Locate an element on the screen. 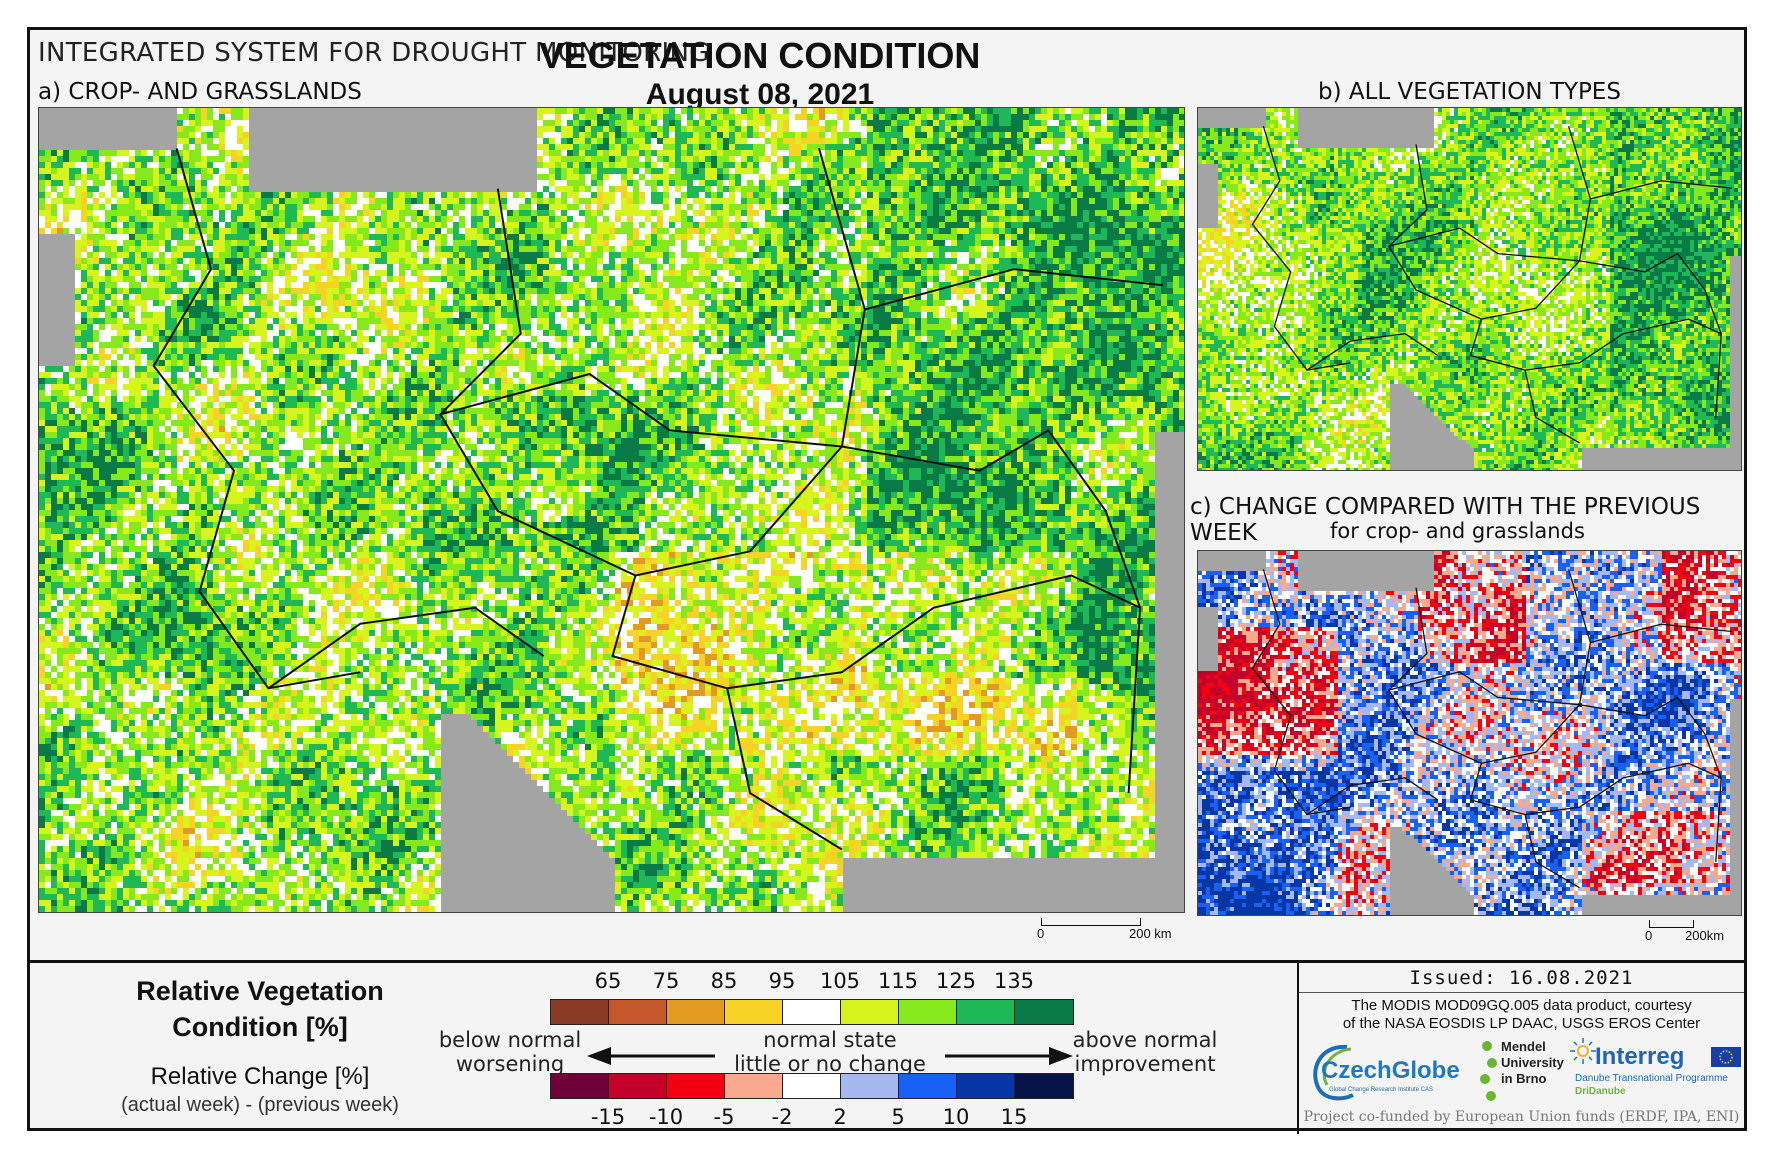  tick-label: 2 is located at coordinates (839, 1117).